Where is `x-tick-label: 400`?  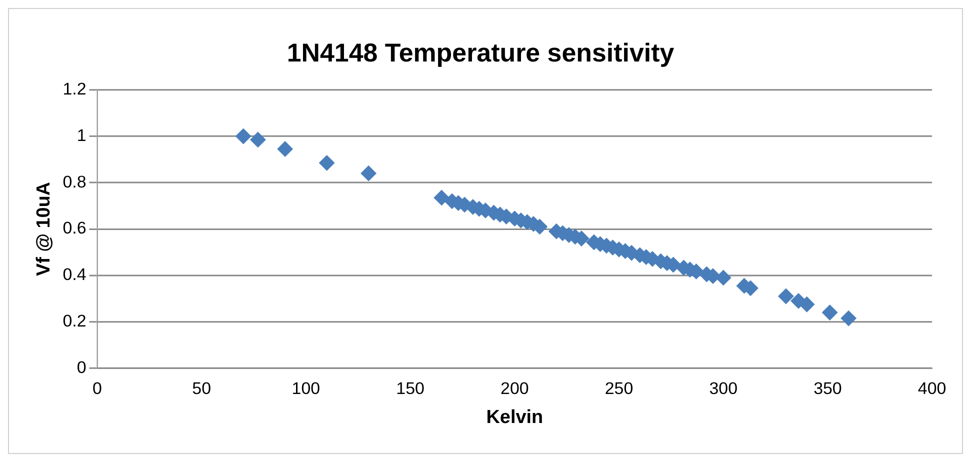
x-tick-label: 400 is located at coordinates (932, 388).